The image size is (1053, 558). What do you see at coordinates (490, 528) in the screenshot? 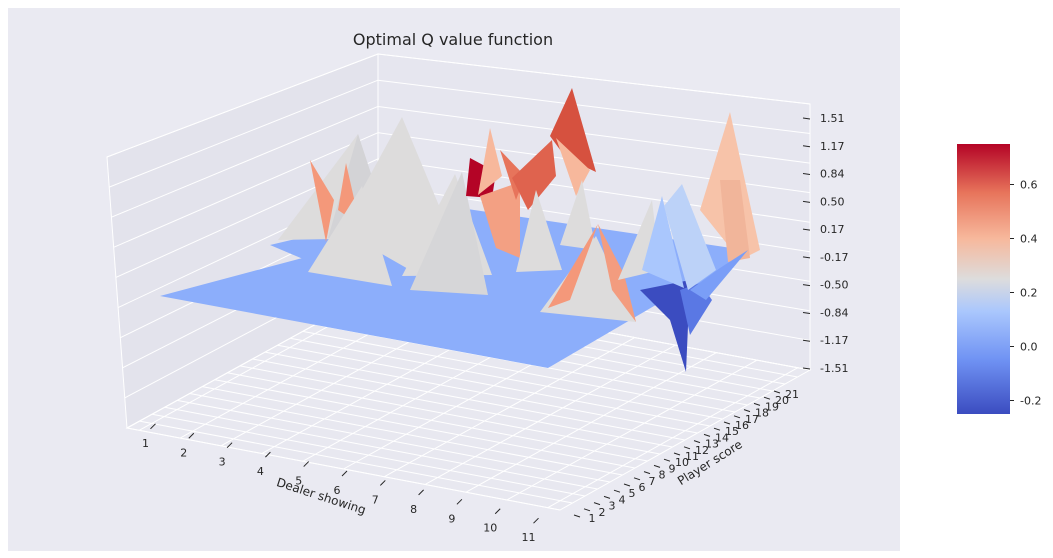
I see `x-tick-label: 10` at bounding box center [490, 528].